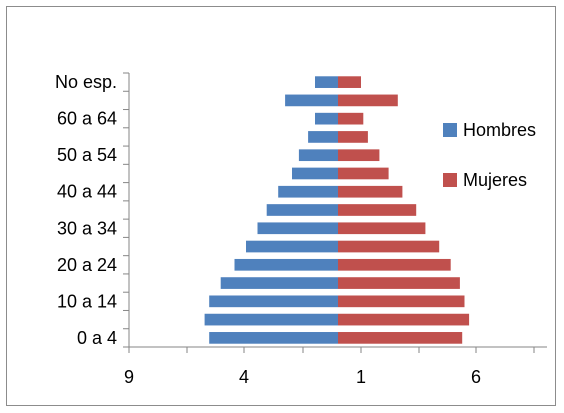 The height and width of the screenshot is (413, 564). What do you see at coordinates (495, 180) in the screenshot?
I see `legend-label-mujeres: Mujeres` at bounding box center [495, 180].